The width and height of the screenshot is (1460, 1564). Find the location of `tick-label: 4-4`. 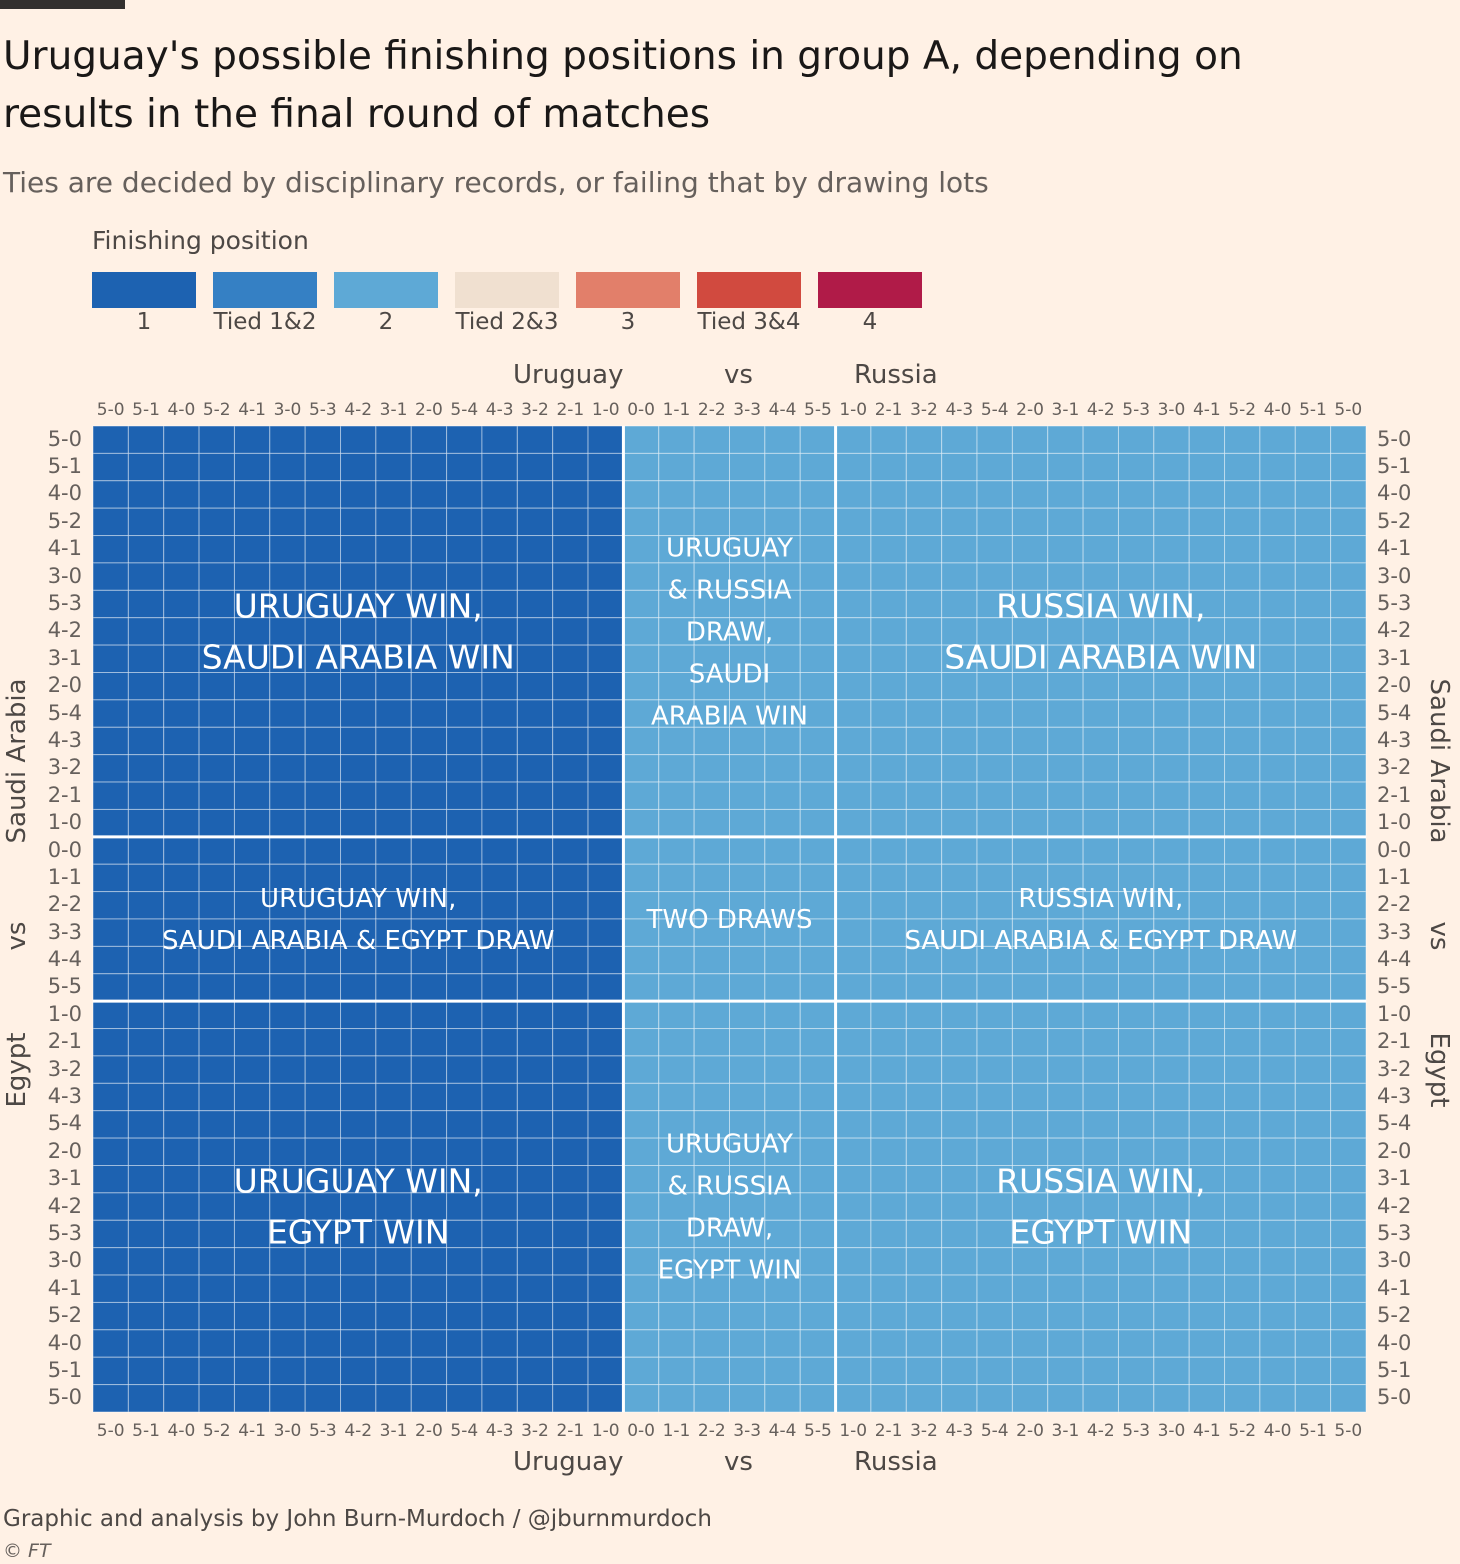

tick-label: 4-4 is located at coordinates (1394, 959).